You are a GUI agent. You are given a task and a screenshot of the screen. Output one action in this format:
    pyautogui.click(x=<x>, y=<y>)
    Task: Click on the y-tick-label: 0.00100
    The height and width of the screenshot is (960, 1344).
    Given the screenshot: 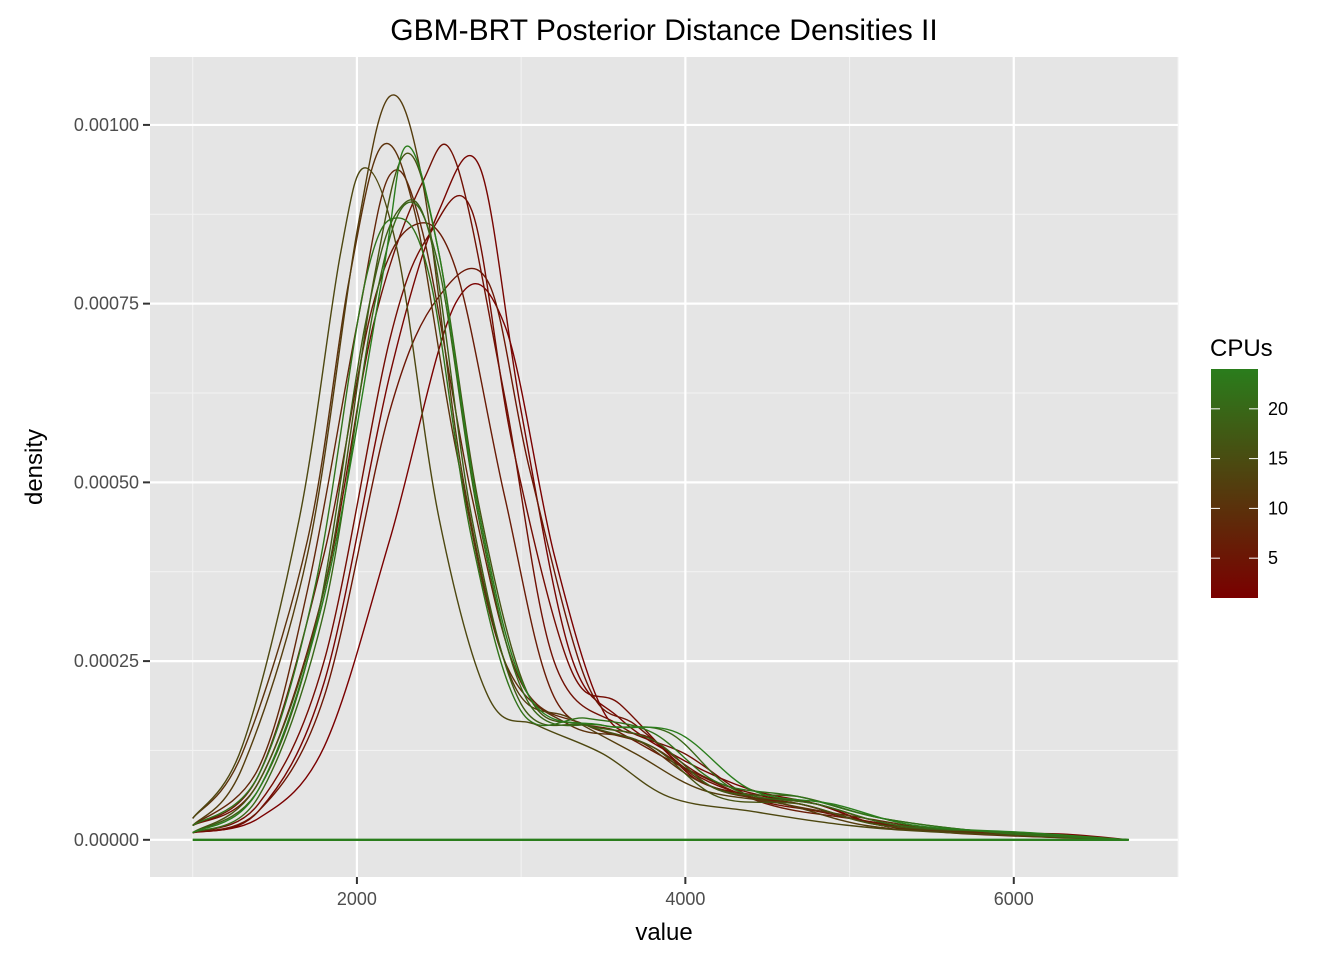 What is the action you would take?
    pyautogui.click(x=106, y=125)
    